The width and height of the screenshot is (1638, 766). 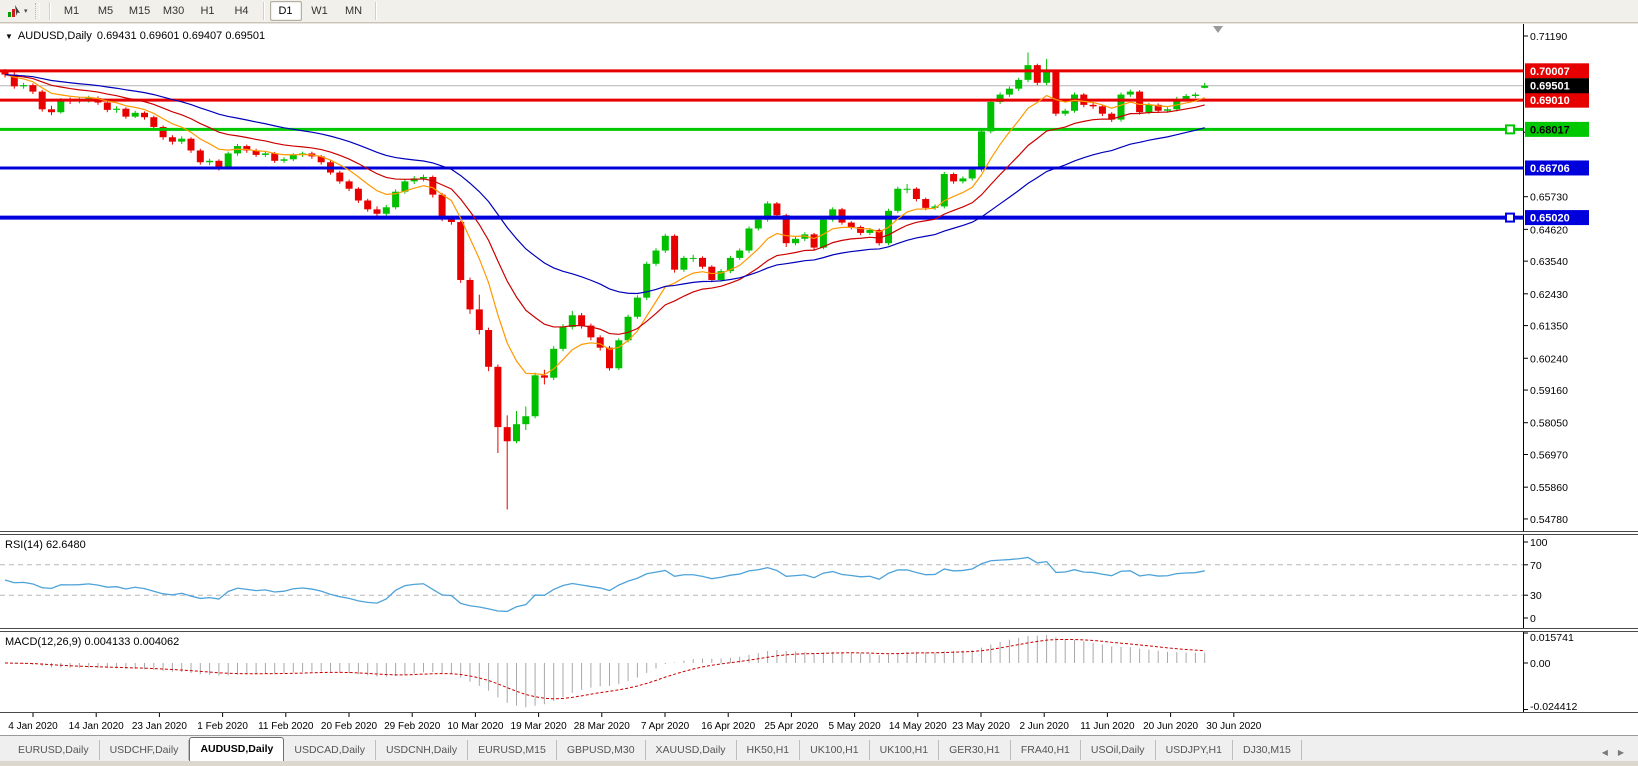 What do you see at coordinates (1548, 37) in the screenshot?
I see `svg-text: 0.71190` at bounding box center [1548, 37].